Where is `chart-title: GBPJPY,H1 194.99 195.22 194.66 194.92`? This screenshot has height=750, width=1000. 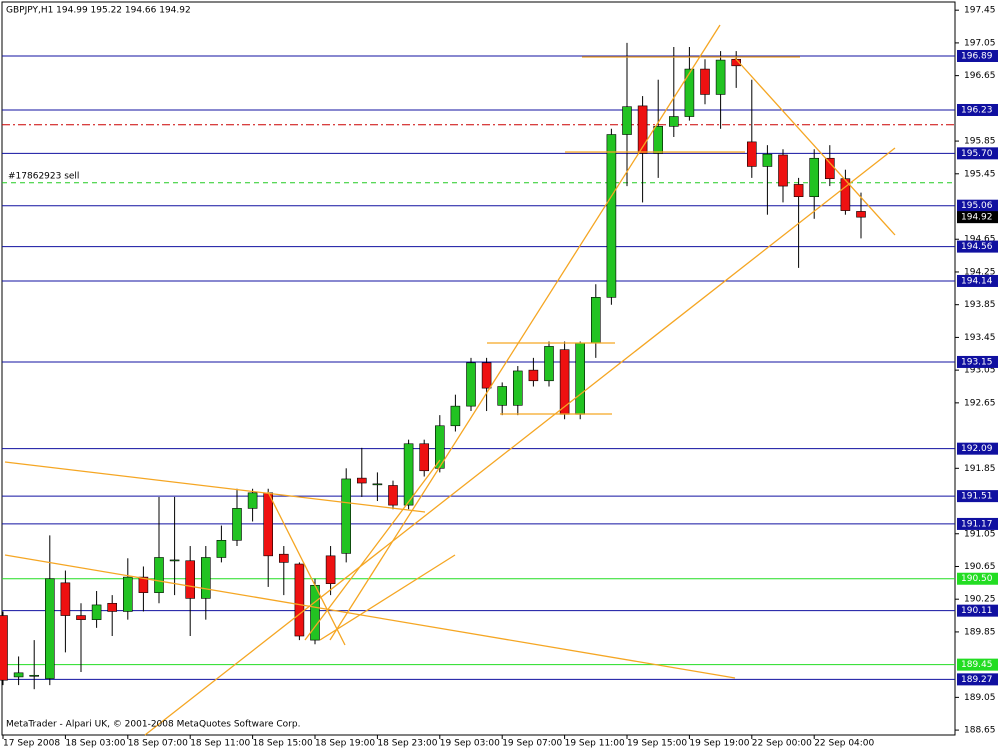 chart-title: GBPJPY,H1 194.99 195.22 194.66 194.92 is located at coordinates (98, 11).